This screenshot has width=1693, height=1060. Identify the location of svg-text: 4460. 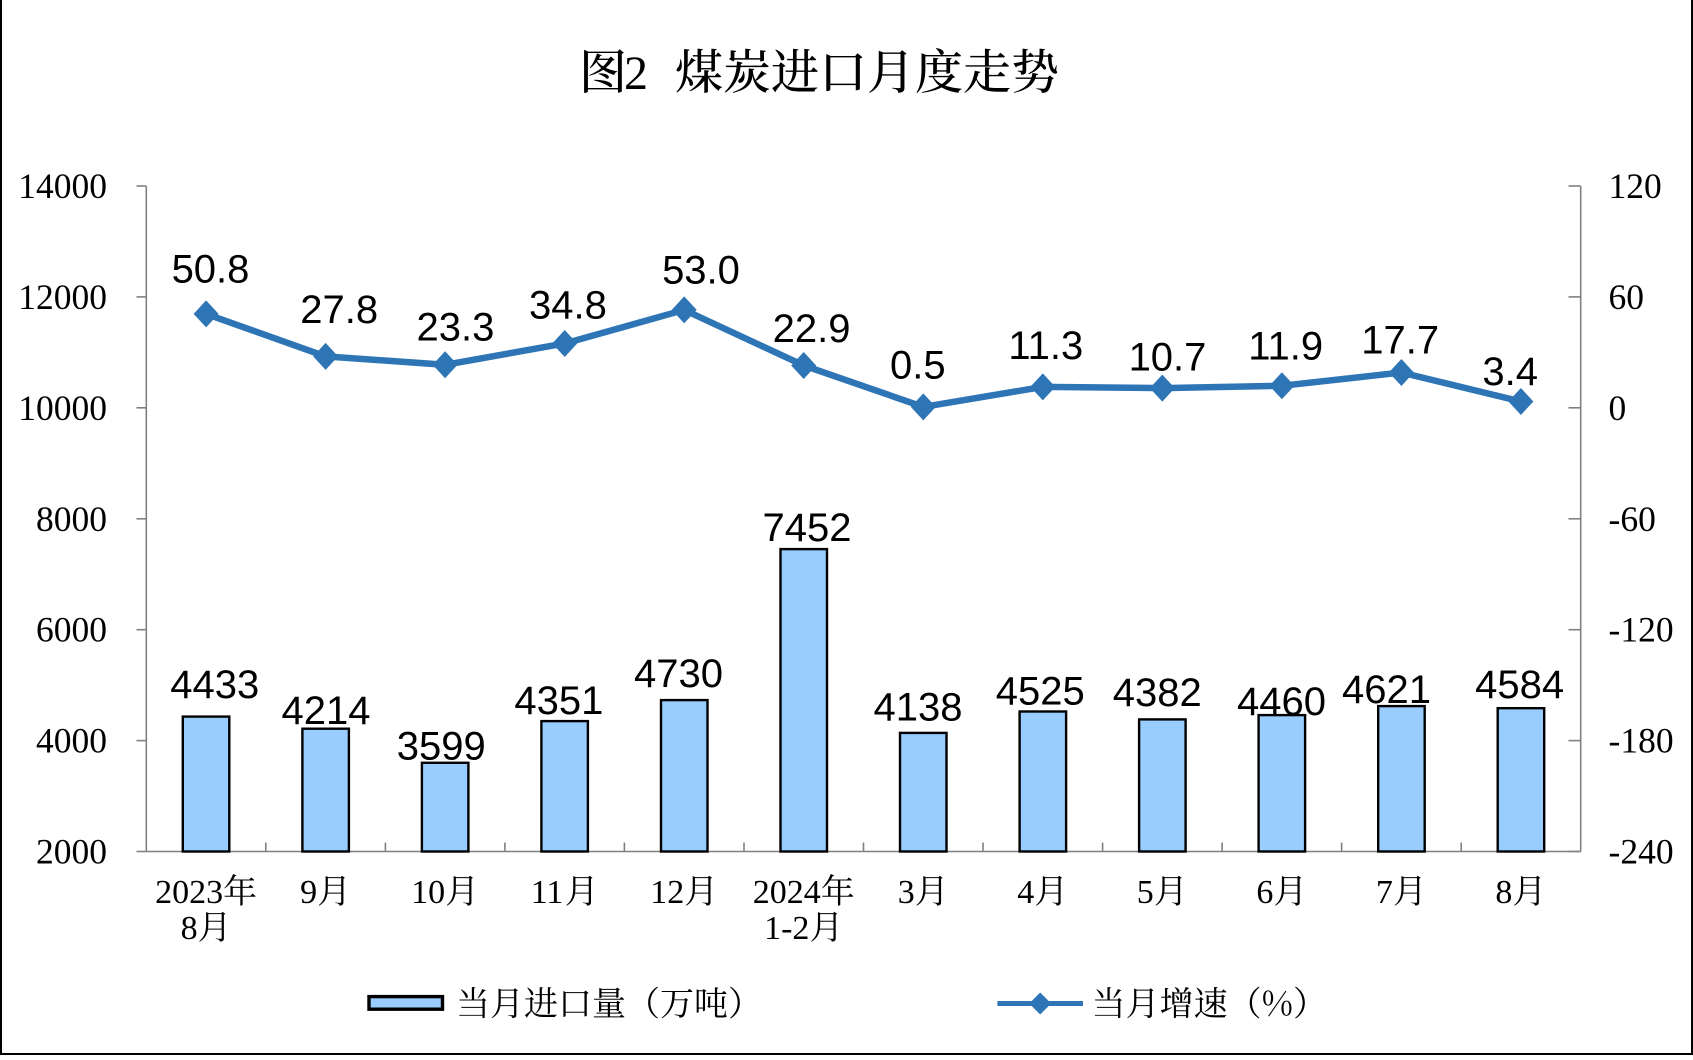
(1281, 702).